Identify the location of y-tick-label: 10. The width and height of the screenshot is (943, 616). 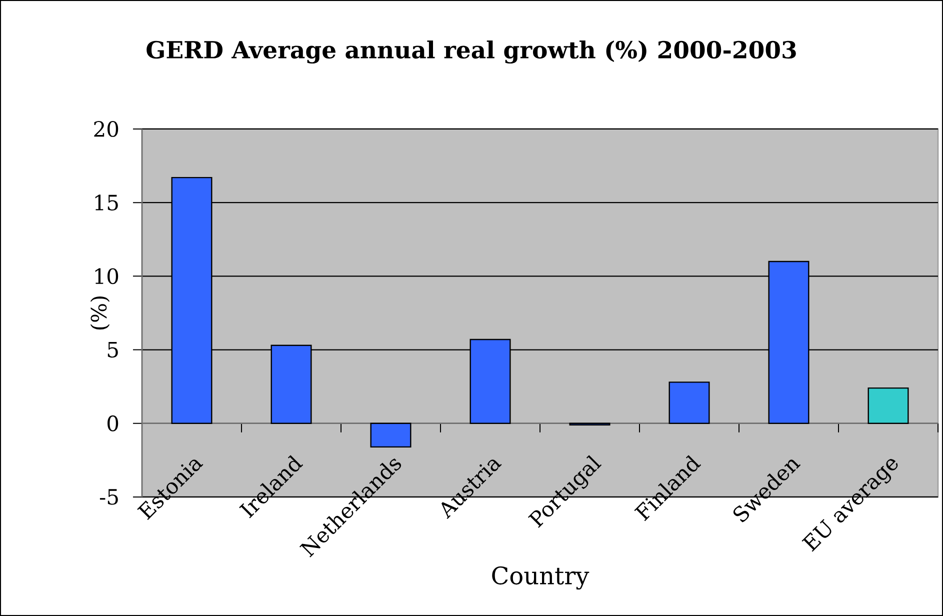
(106, 276).